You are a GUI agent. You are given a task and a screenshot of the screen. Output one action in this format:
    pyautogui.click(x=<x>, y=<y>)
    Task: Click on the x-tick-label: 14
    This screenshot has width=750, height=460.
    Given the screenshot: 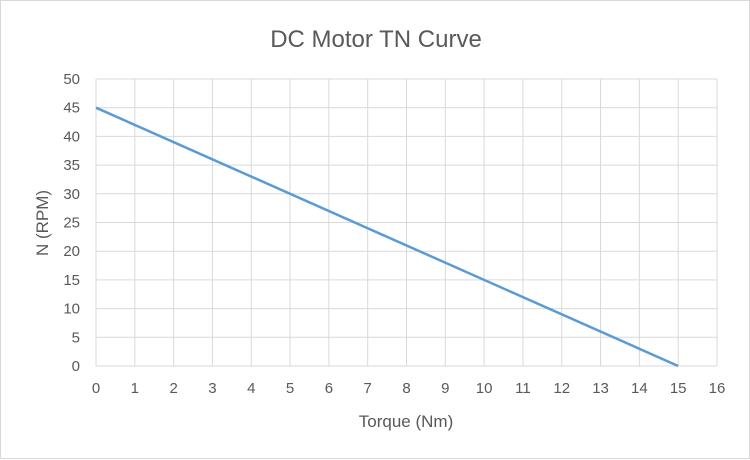 What is the action you would take?
    pyautogui.click(x=639, y=388)
    